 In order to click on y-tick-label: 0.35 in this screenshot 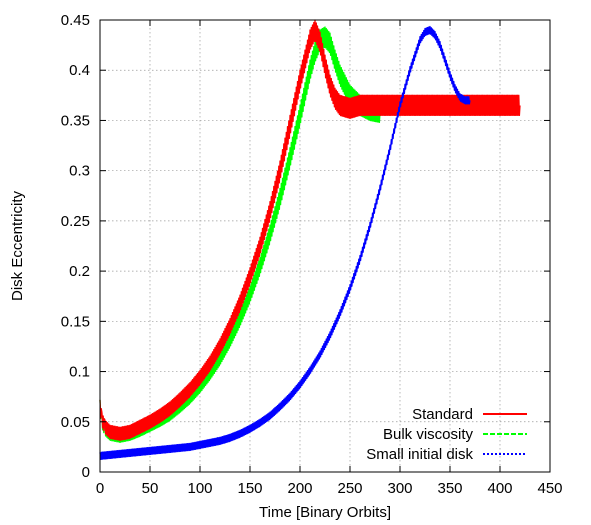, I will do `click(75, 120)`.